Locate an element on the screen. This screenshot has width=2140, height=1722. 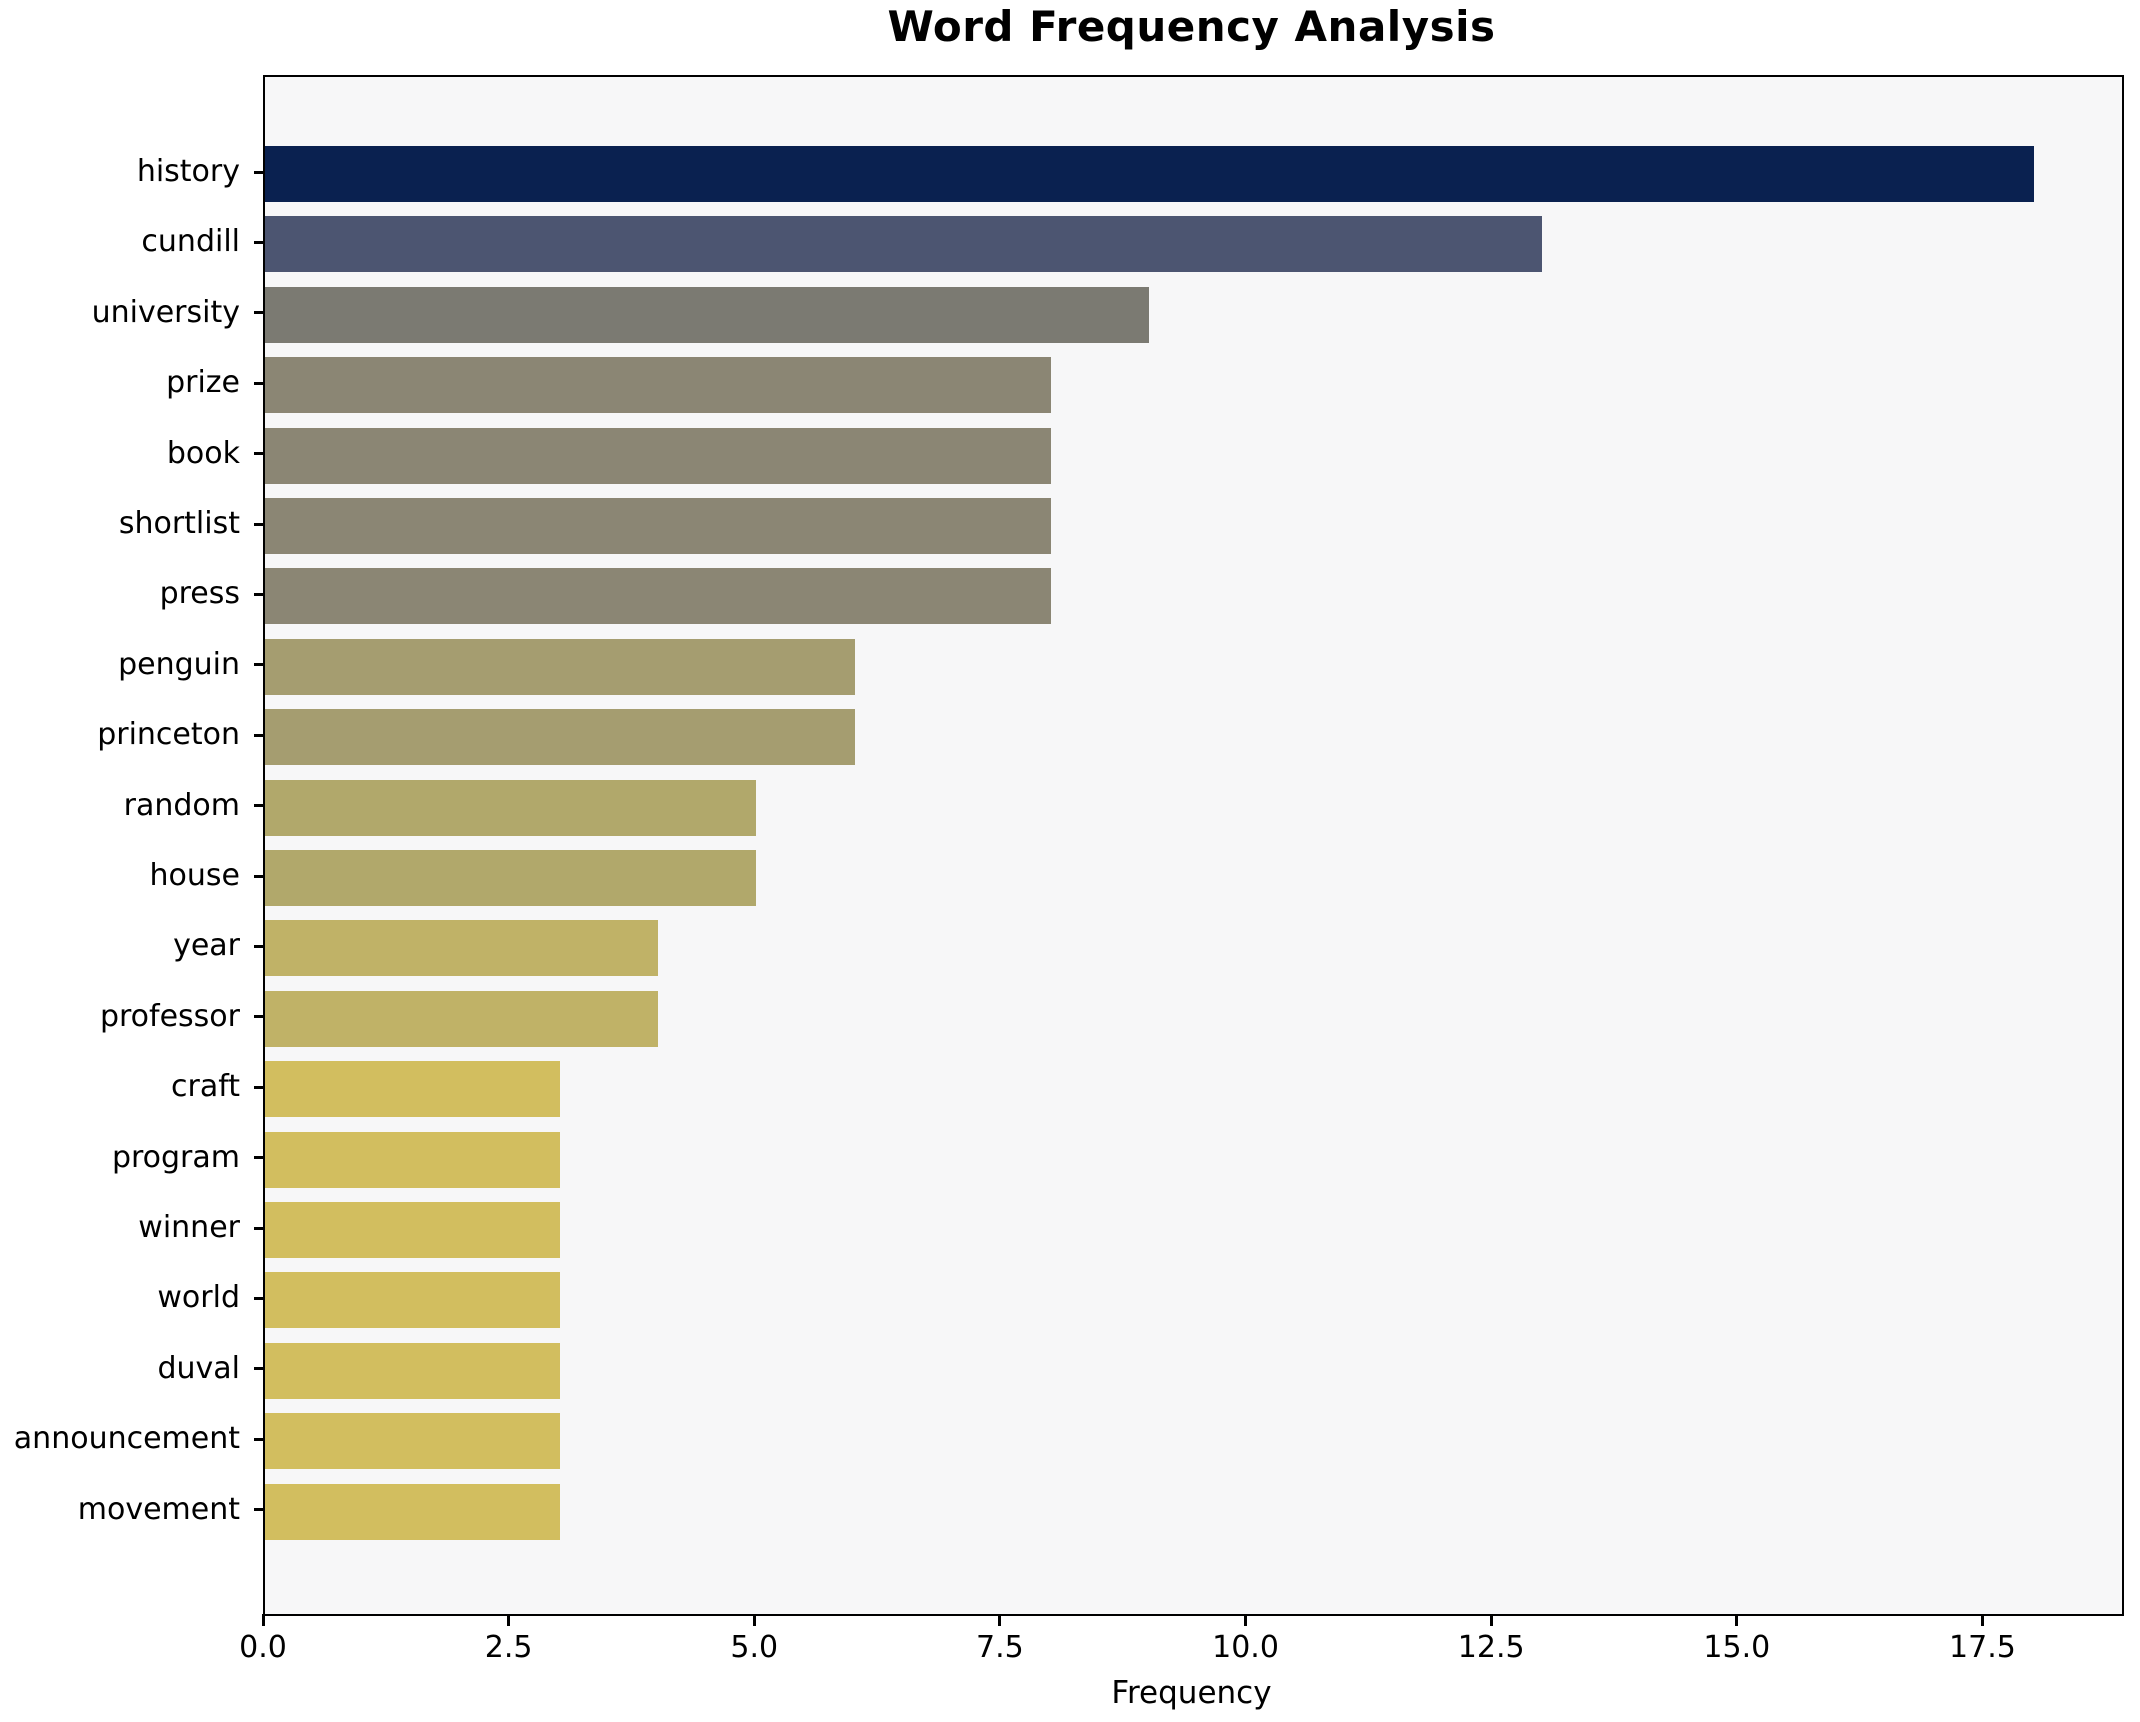
bar-press is located at coordinates (658, 596).